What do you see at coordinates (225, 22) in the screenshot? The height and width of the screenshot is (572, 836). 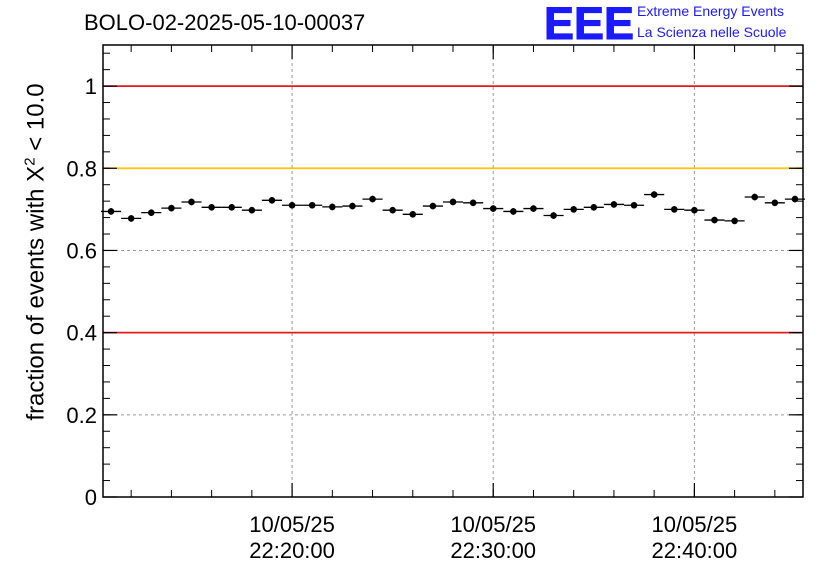 I see `chart-title: BOLO-02-2025-05-10-00037` at bounding box center [225, 22].